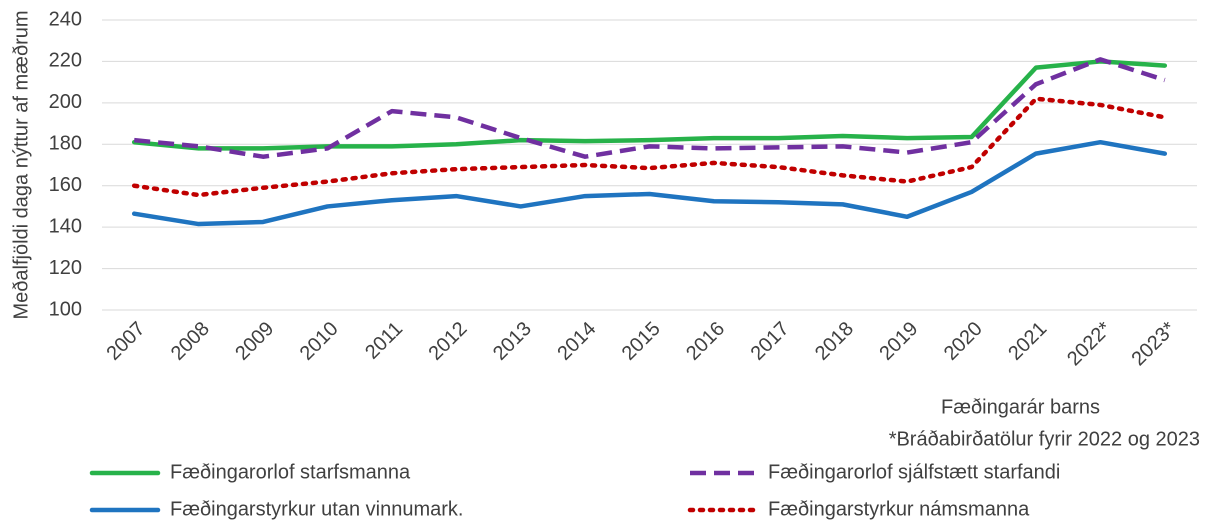 This screenshot has width=1212, height=525. I want to click on y-tick-label: 140, so click(65, 226).